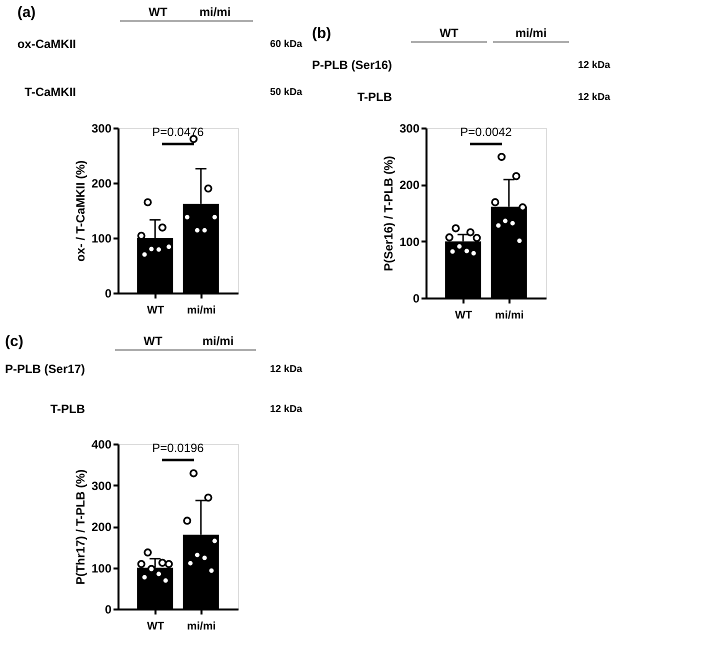  Describe the element at coordinates (352, 65) in the screenshot. I see `text: P-PLB (Ser16)` at that location.